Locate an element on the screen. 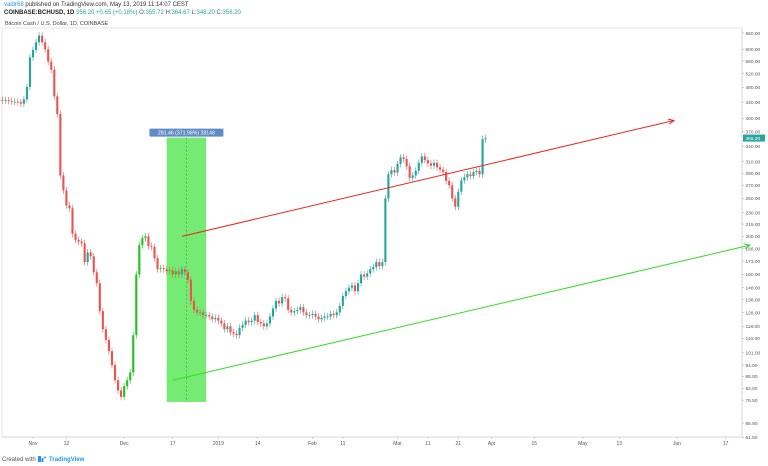  chart-subtitle: Bitcoin Cash / U.S. Dollar, 1D, COINBASE is located at coordinates (57, 24).